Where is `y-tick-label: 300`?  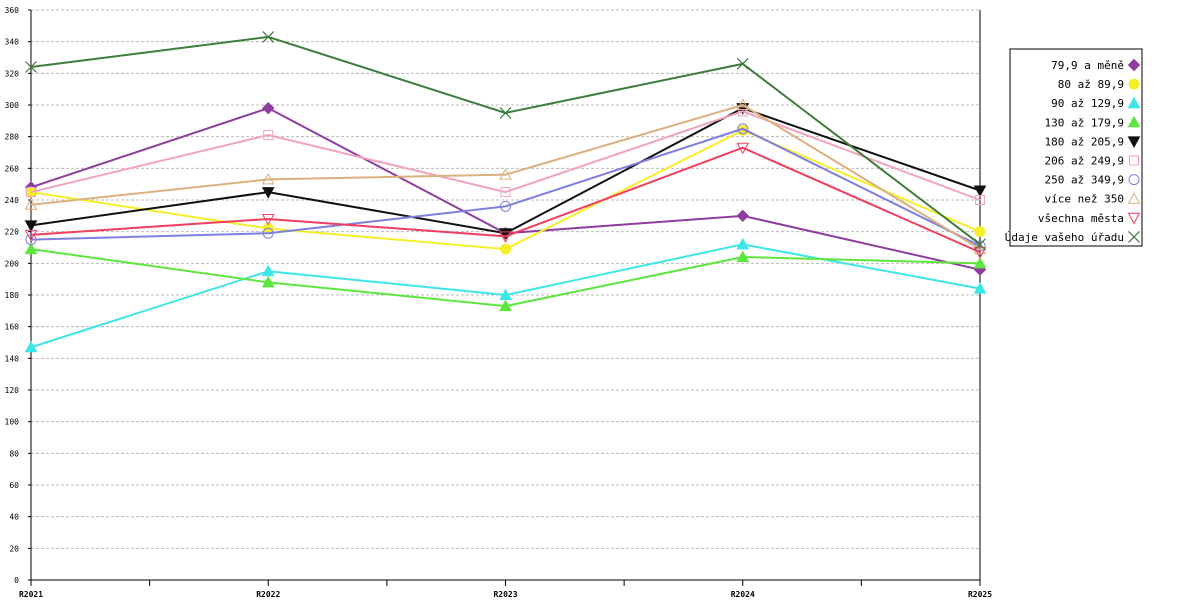
y-tick-label: 300 is located at coordinates (12, 105).